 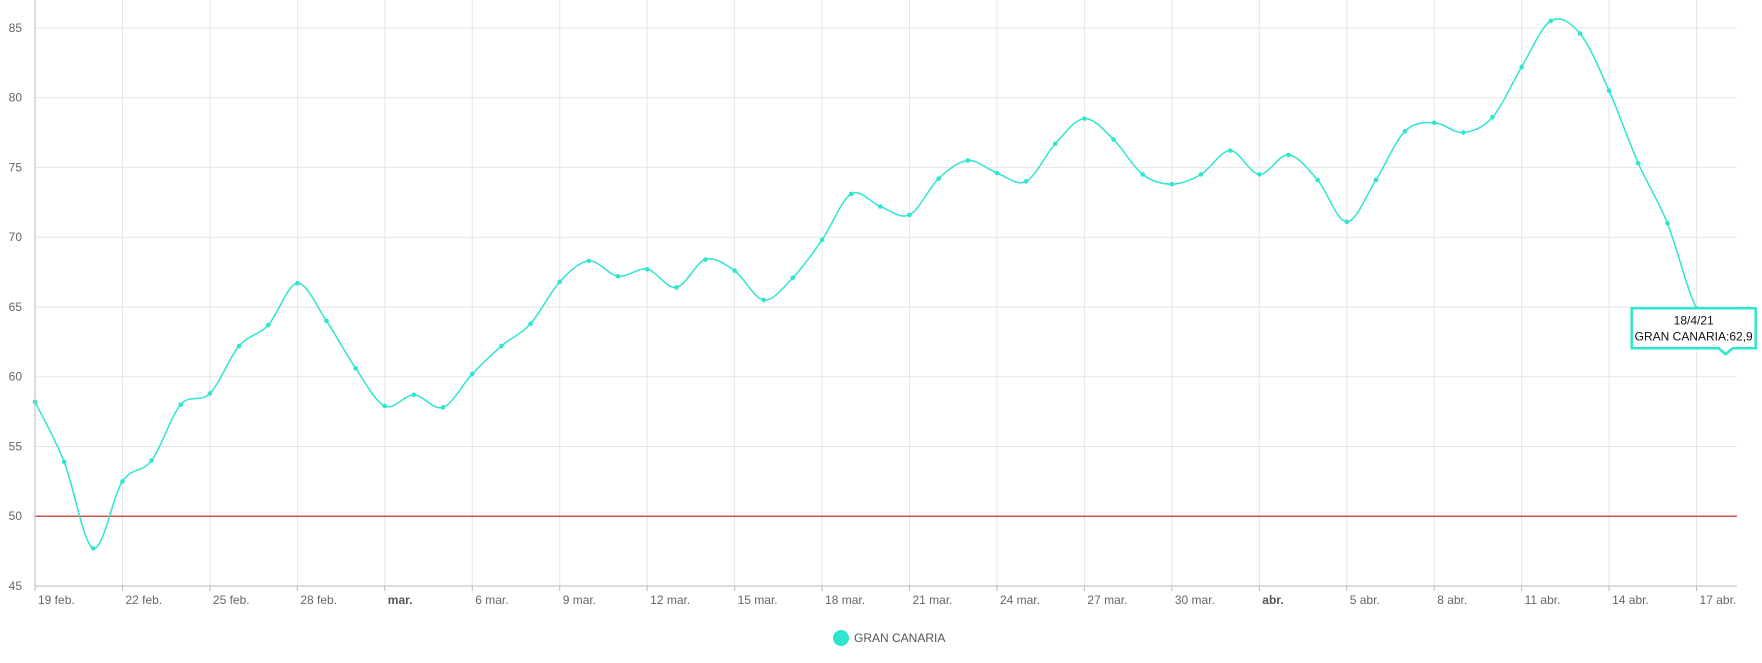 What do you see at coordinates (16, 98) in the screenshot?
I see `y-tick-label: 80` at bounding box center [16, 98].